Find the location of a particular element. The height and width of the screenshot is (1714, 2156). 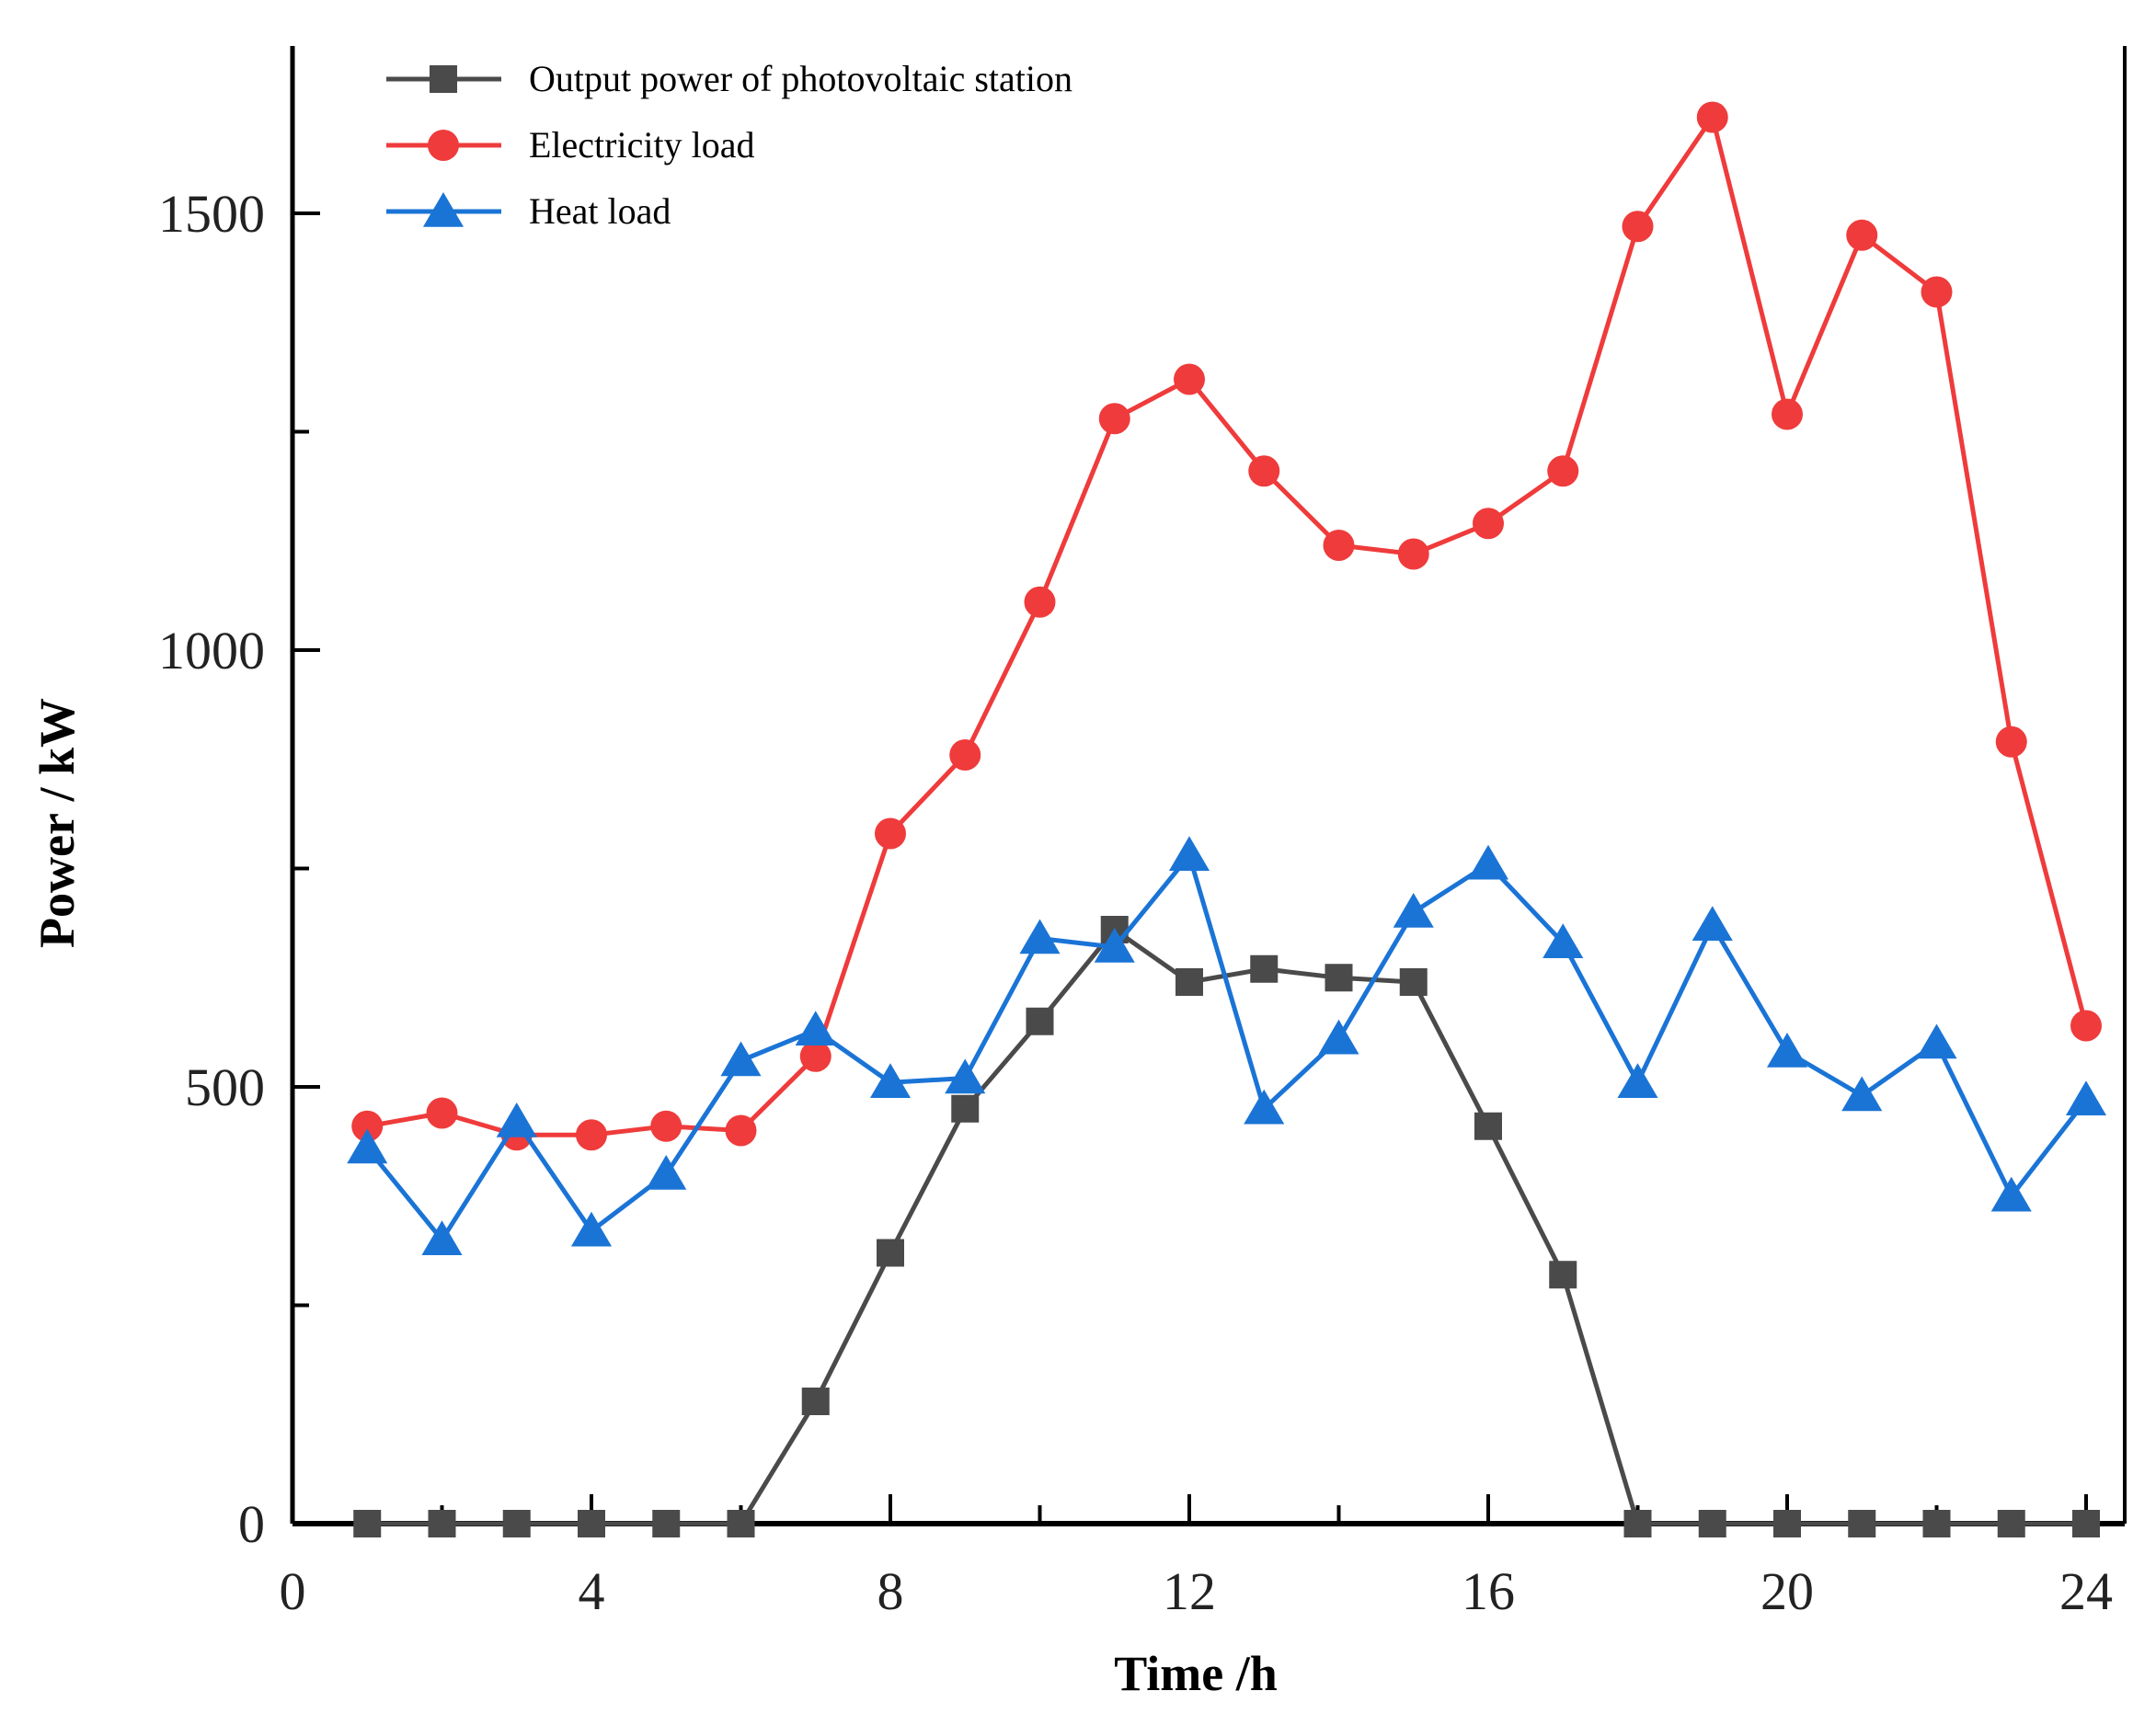

x-tick-label: 16 is located at coordinates (1489, 1591).